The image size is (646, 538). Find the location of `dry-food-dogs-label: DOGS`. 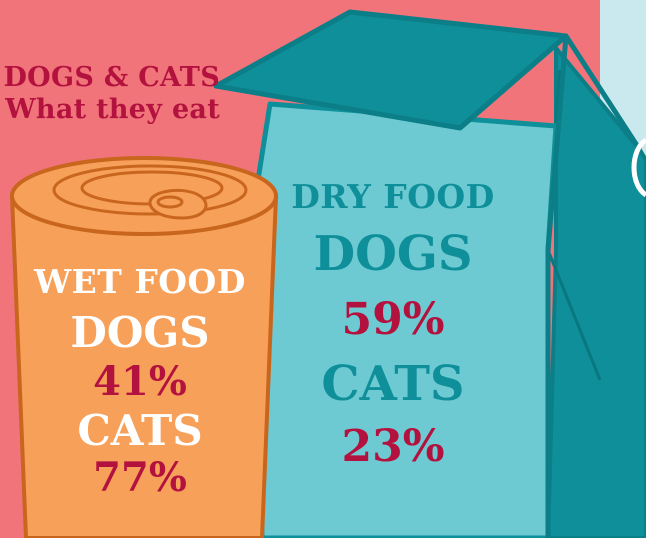

dry-food-dogs-label: DOGS is located at coordinates (393, 254).